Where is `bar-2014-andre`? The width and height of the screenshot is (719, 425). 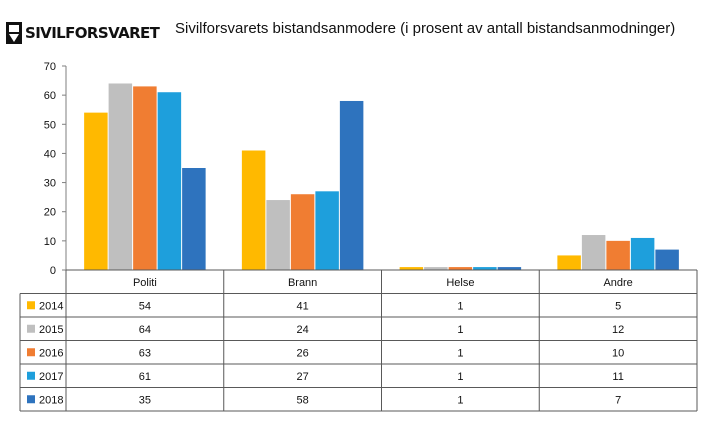 bar-2014-andre is located at coordinates (569, 262).